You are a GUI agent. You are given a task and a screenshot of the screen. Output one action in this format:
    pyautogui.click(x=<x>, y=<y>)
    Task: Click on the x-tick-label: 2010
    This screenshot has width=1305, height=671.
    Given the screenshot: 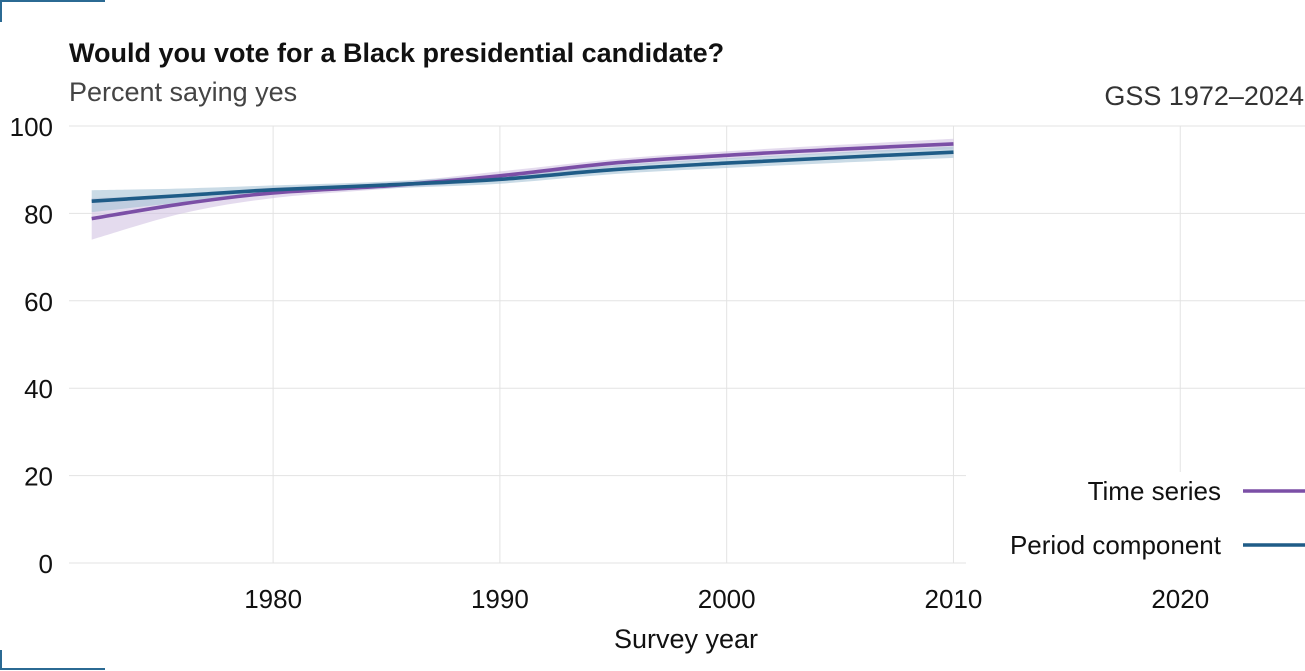 What is the action you would take?
    pyautogui.click(x=954, y=599)
    